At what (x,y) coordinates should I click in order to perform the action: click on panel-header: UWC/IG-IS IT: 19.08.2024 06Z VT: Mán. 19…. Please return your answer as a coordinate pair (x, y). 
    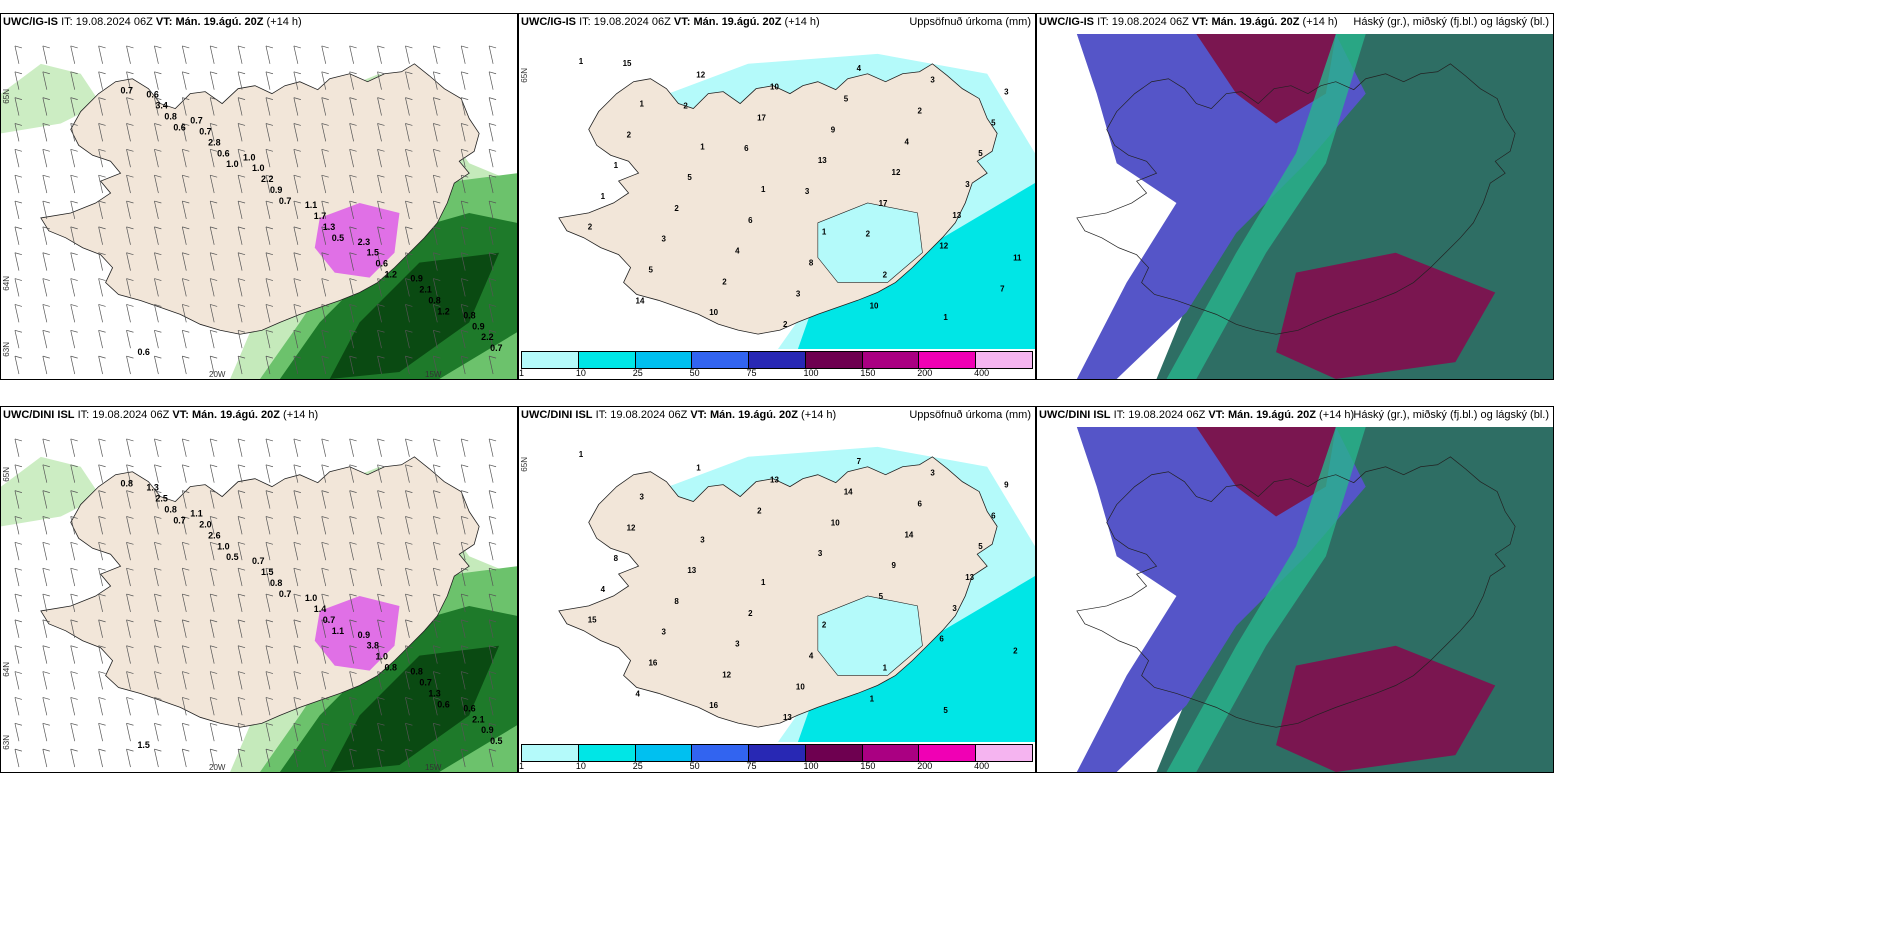
    Looking at the image, I should click on (1188, 22).